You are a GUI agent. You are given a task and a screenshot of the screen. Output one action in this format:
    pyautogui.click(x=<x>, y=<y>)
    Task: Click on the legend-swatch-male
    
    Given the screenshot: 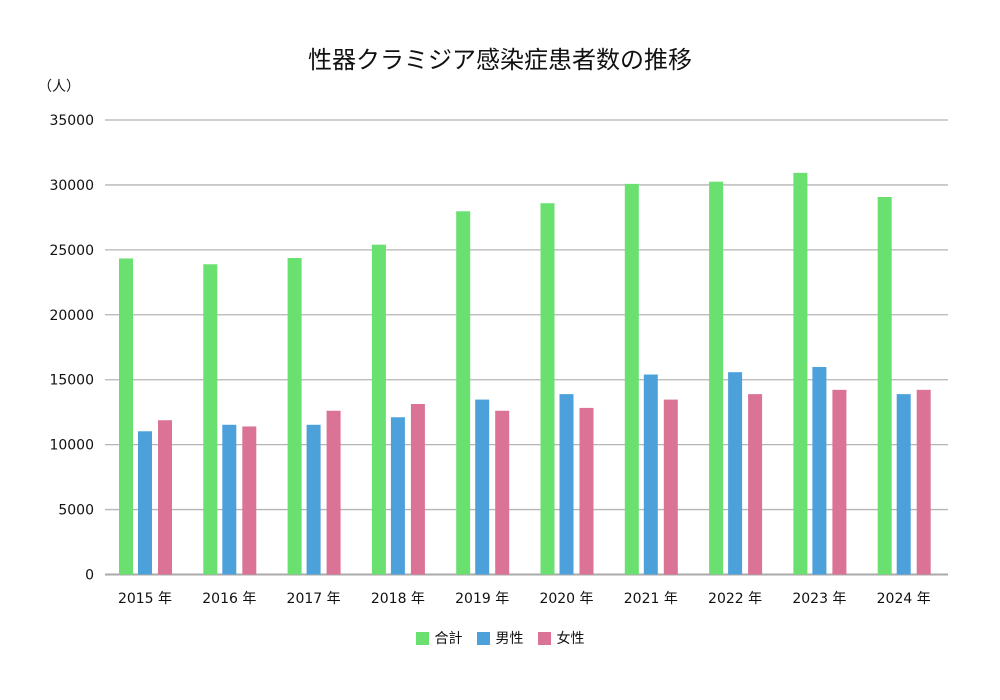 What is the action you would take?
    pyautogui.click(x=483, y=638)
    